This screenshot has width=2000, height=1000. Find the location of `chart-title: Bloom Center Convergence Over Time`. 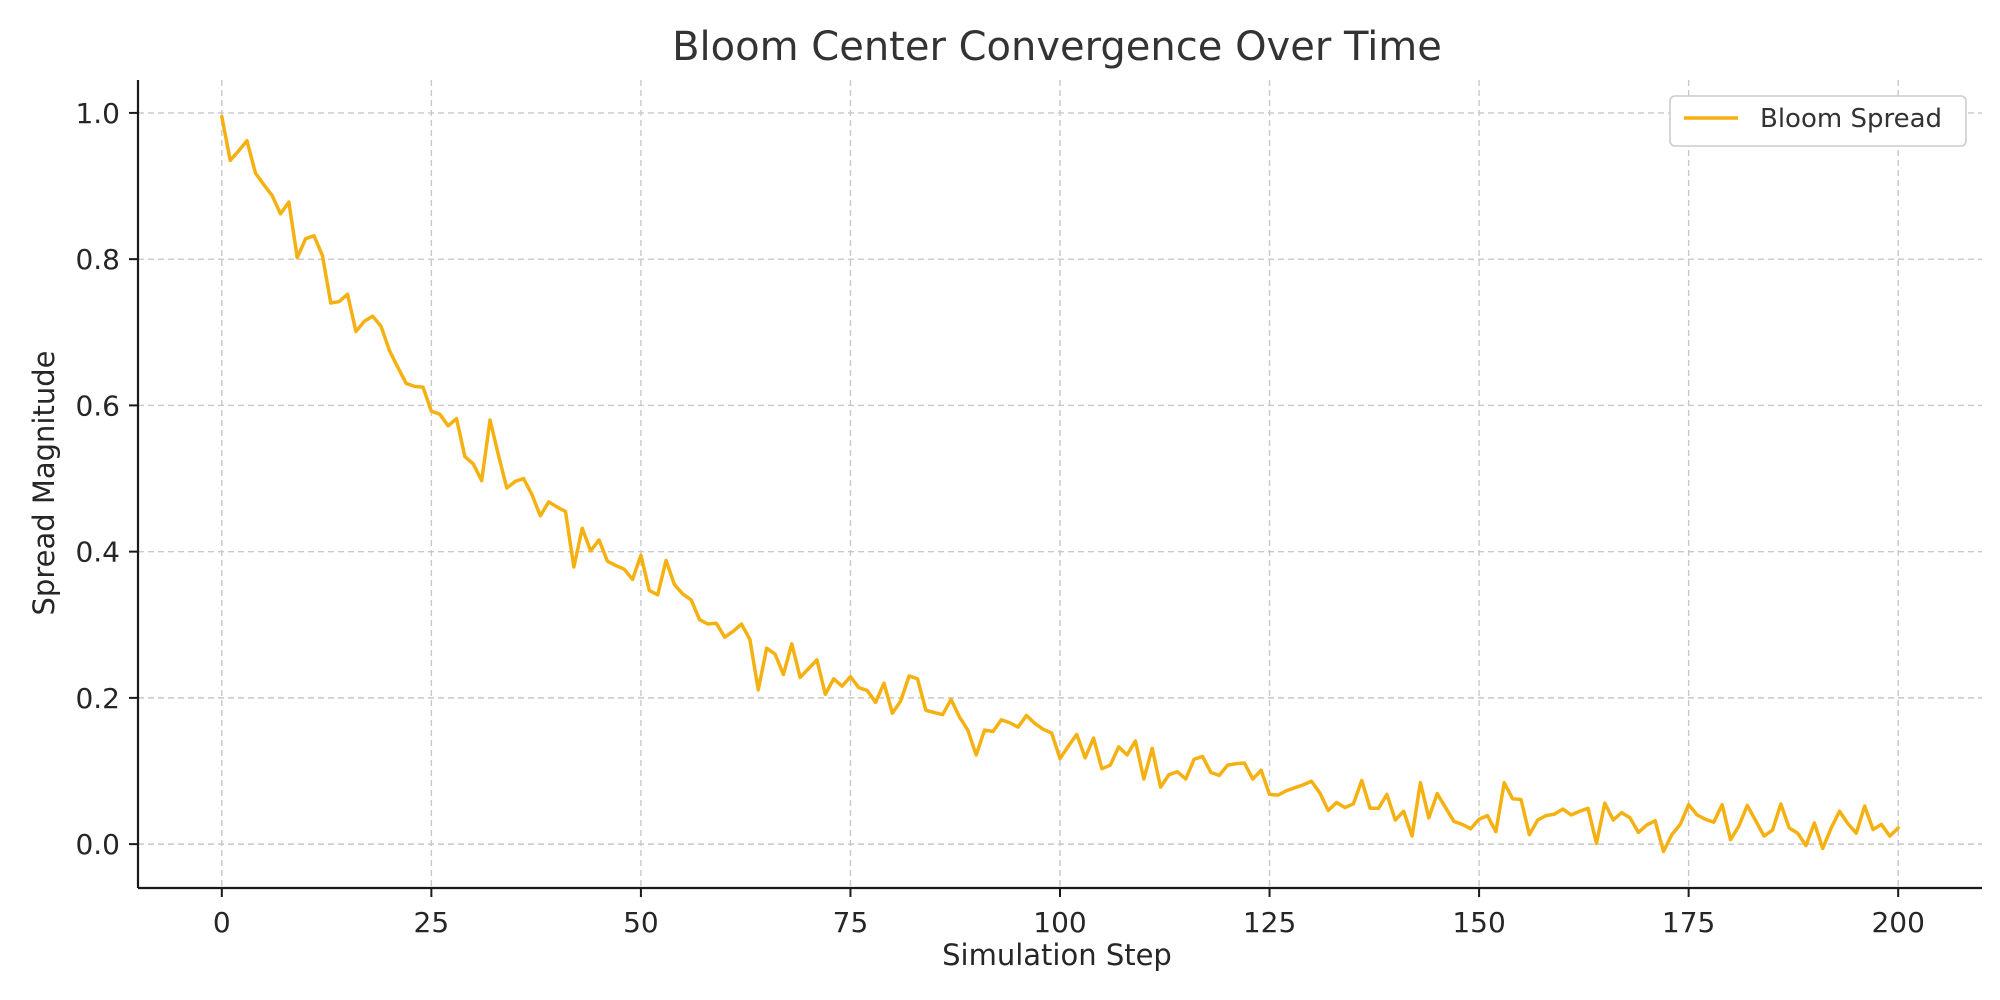

chart-title: Bloom Center Convergence Over Time is located at coordinates (1057, 47).